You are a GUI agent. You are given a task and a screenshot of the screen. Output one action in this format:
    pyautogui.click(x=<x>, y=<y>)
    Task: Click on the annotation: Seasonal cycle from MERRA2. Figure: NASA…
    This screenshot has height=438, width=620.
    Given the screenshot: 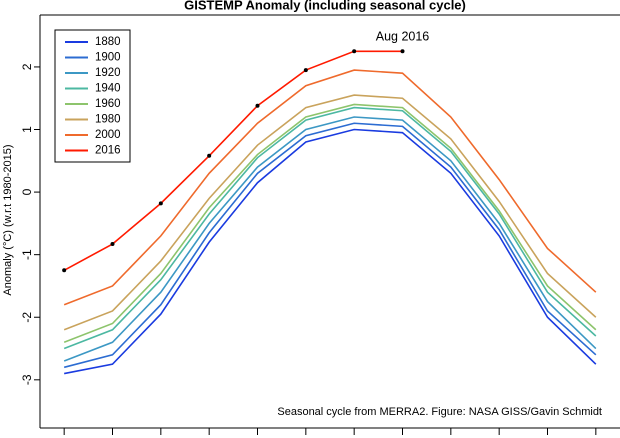 What is the action you would take?
    pyautogui.click(x=439, y=412)
    